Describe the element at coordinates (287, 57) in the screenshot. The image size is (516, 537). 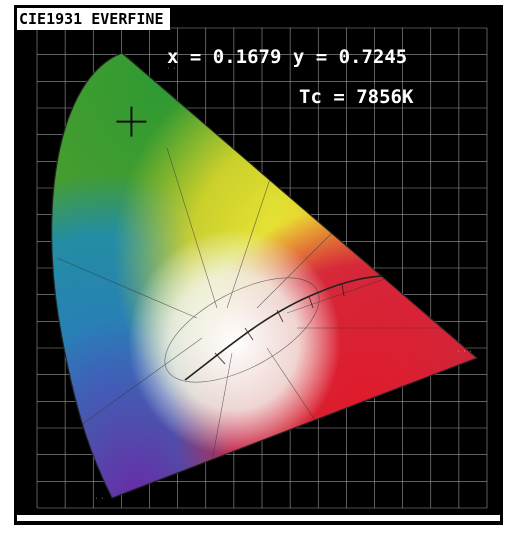
I see `xy-coordinate-readout: x = 0.1679 y = 0.7245` at that location.